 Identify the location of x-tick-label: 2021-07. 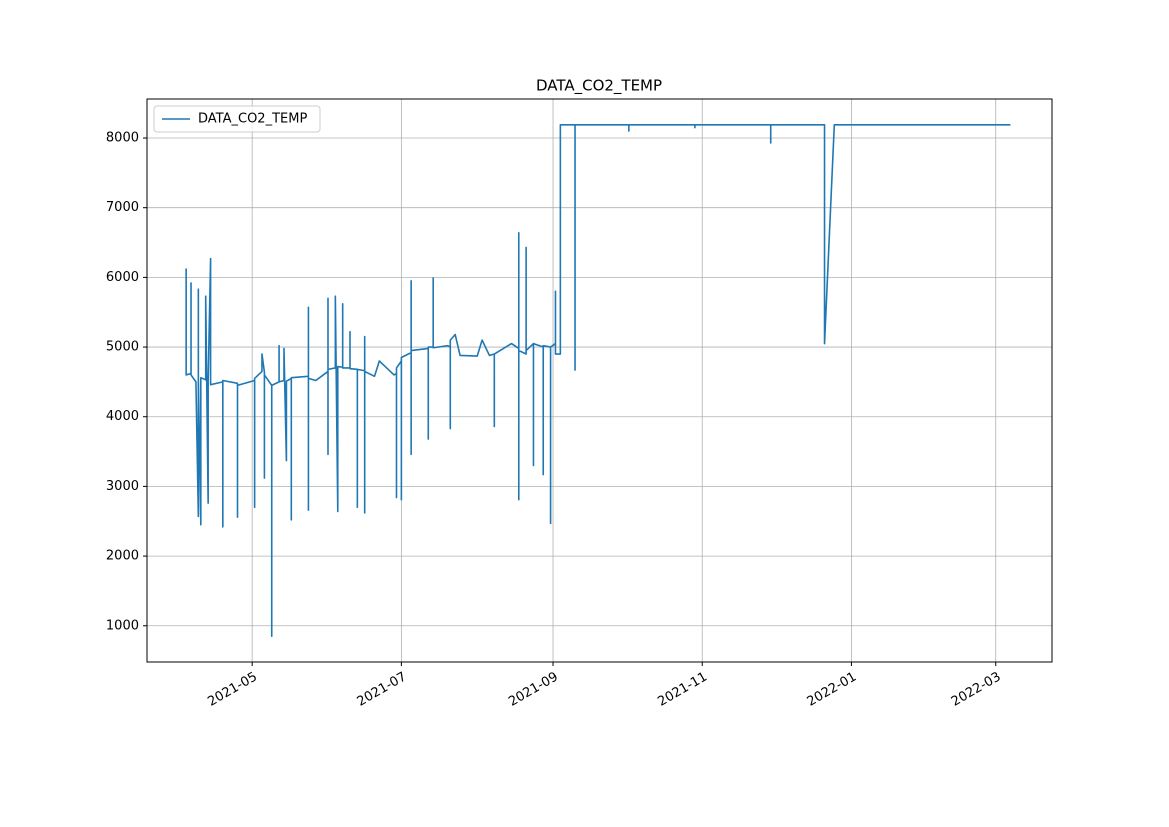
(382, 690).